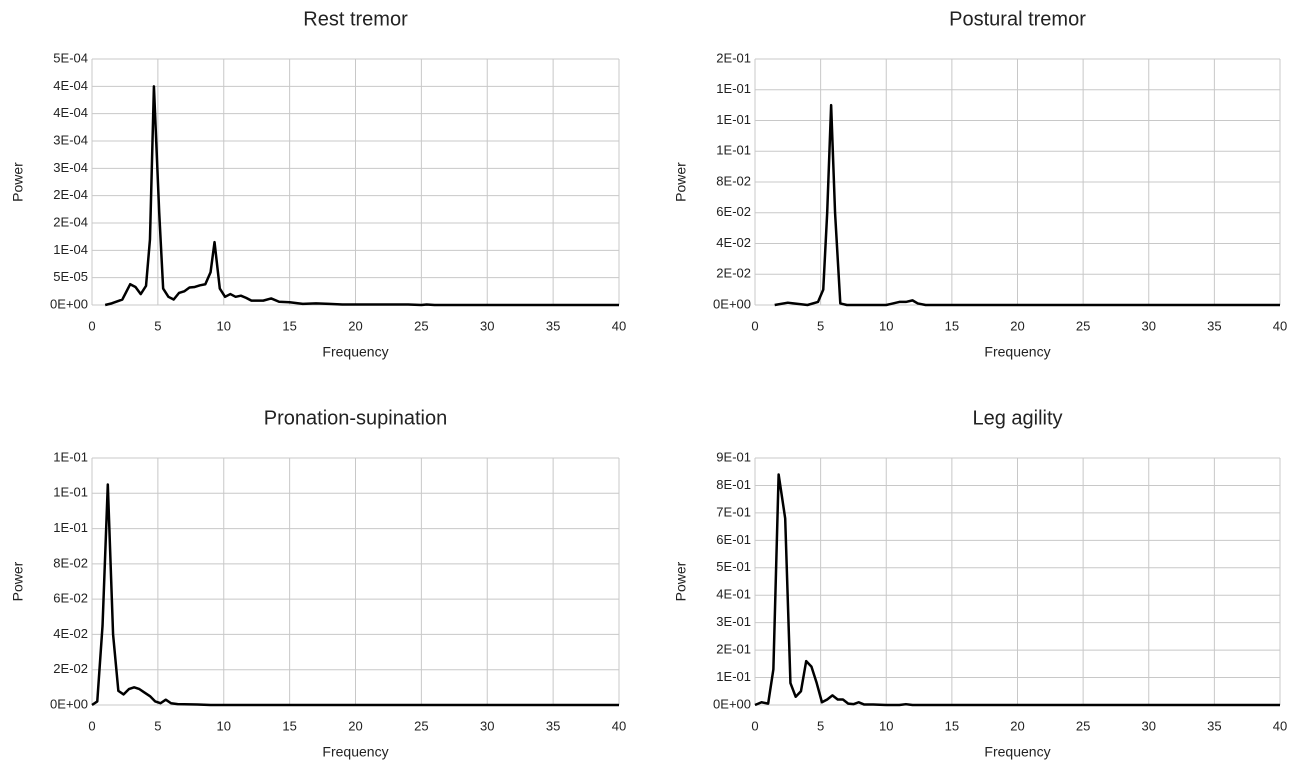 The image size is (1303, 766). Describe the element at coordinates (70, 57) in the screenshot. I see `y-tick-label: 5E-04` at that location.